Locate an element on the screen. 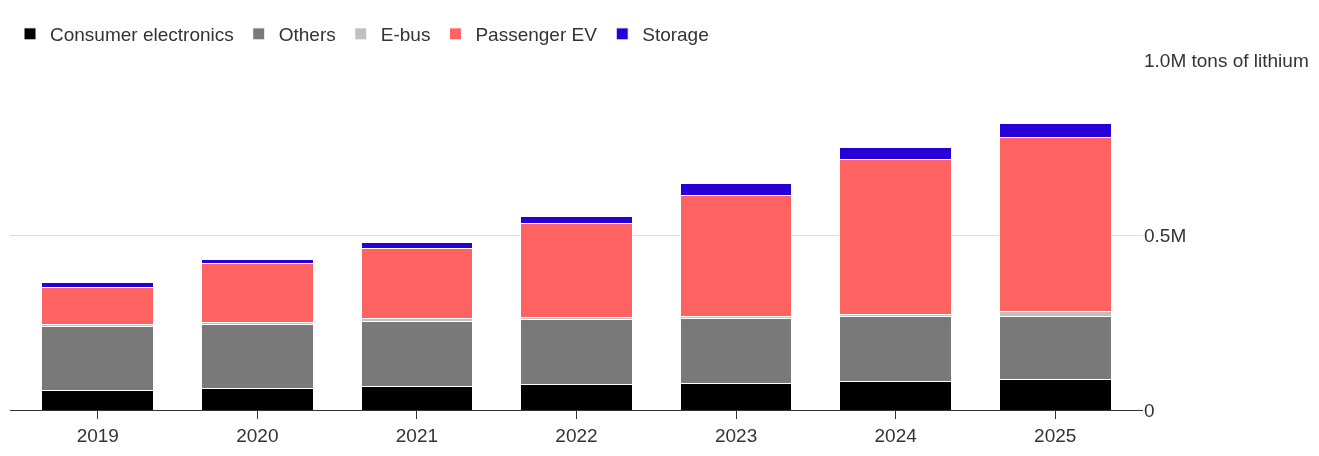  y-tick-label: 1.0M tons of lithium is located at coordinates (1226, 60).